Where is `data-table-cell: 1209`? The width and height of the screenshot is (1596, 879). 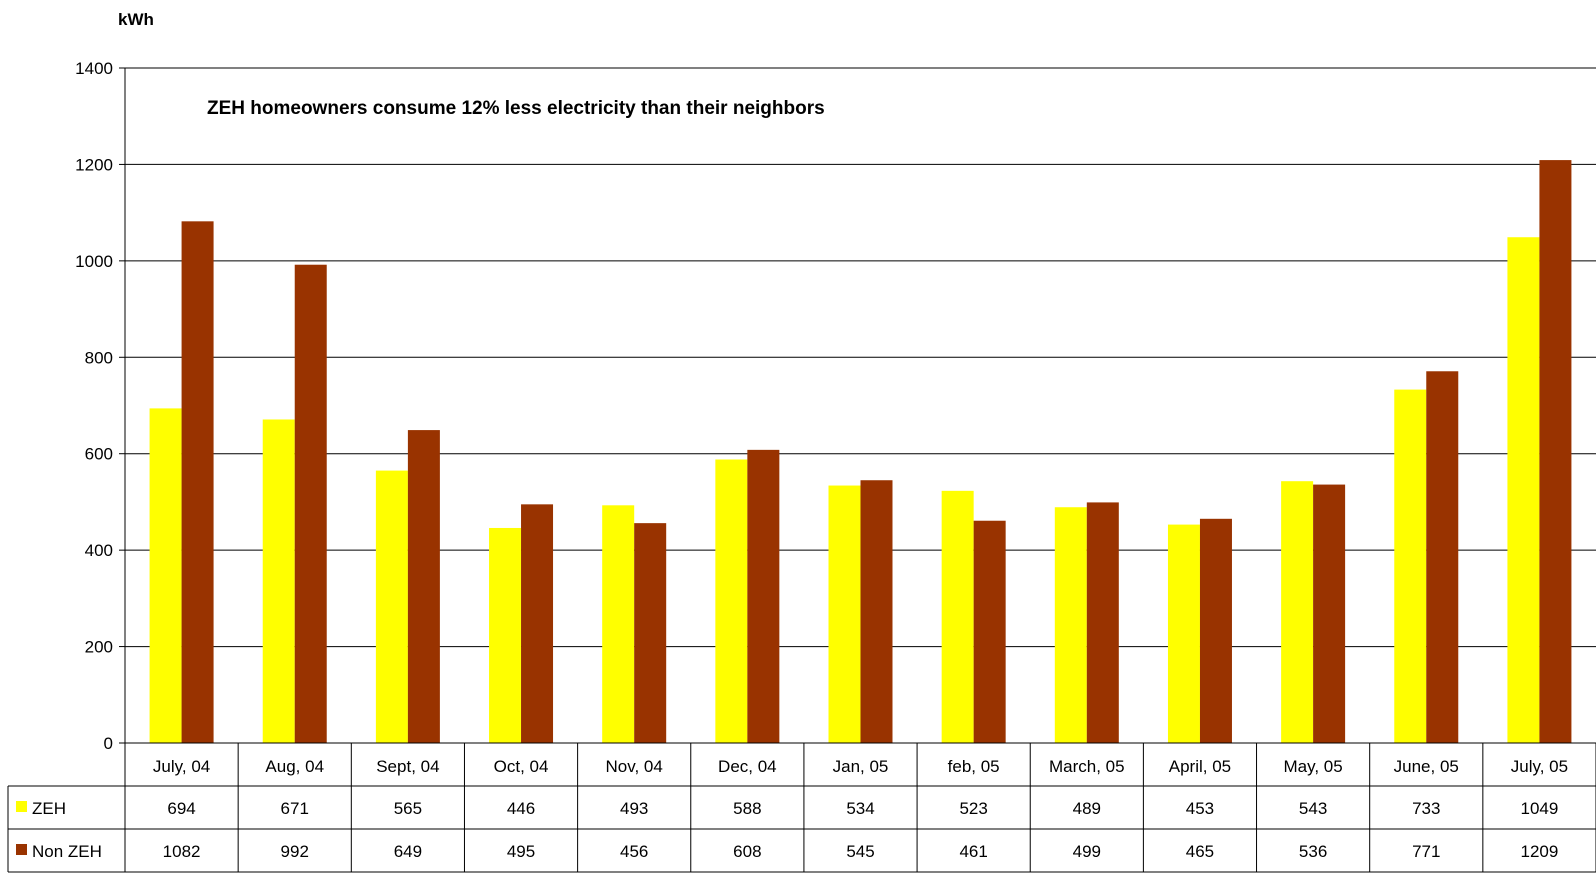
data-table-cell: 1209 is located at coordinates (1540, 851).